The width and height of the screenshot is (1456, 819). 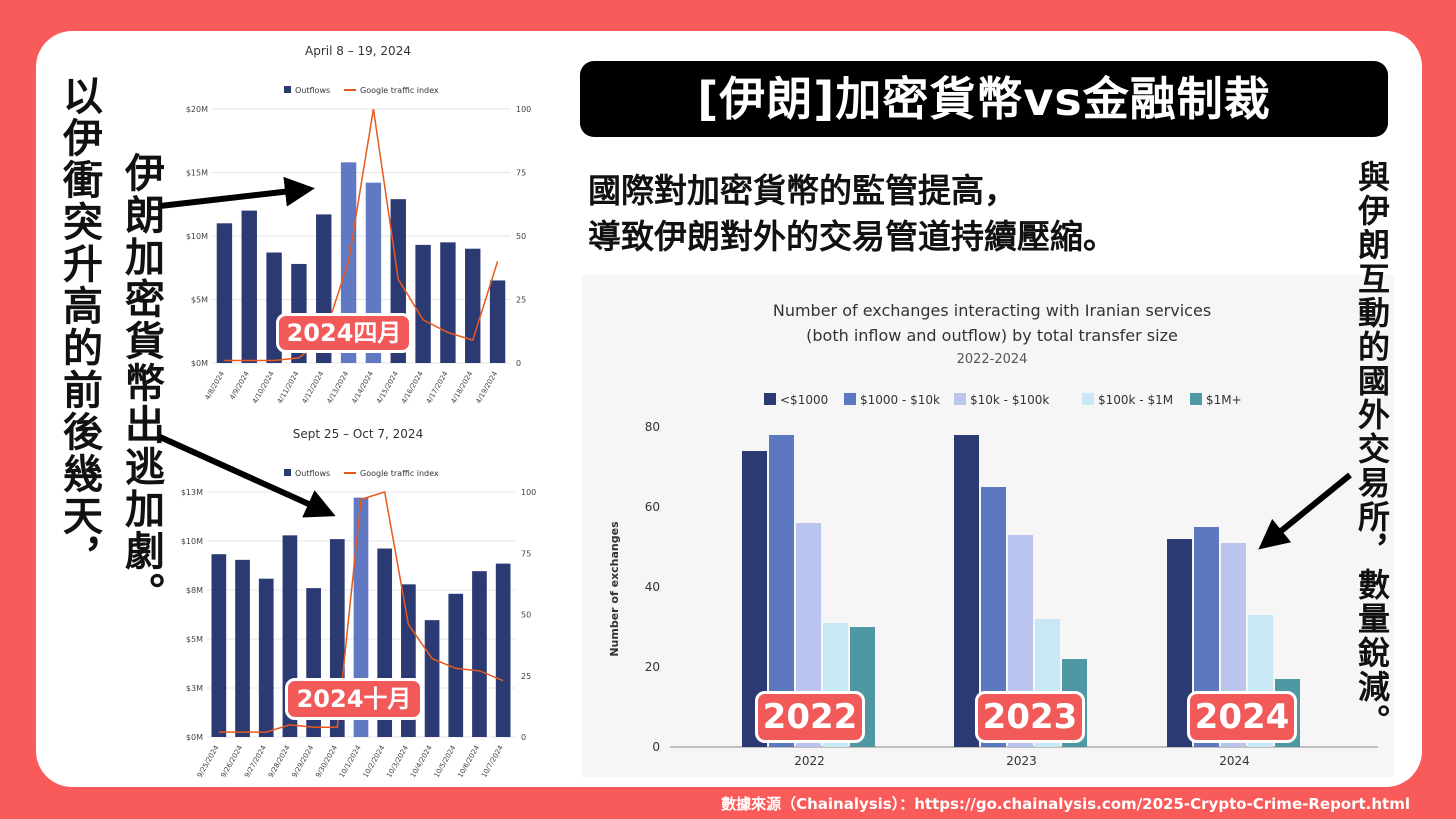 What do you see at coordinates (1224, 400) in the screenshot?
I see `legend-label: $1M+` at bounding box center [1224, 400].